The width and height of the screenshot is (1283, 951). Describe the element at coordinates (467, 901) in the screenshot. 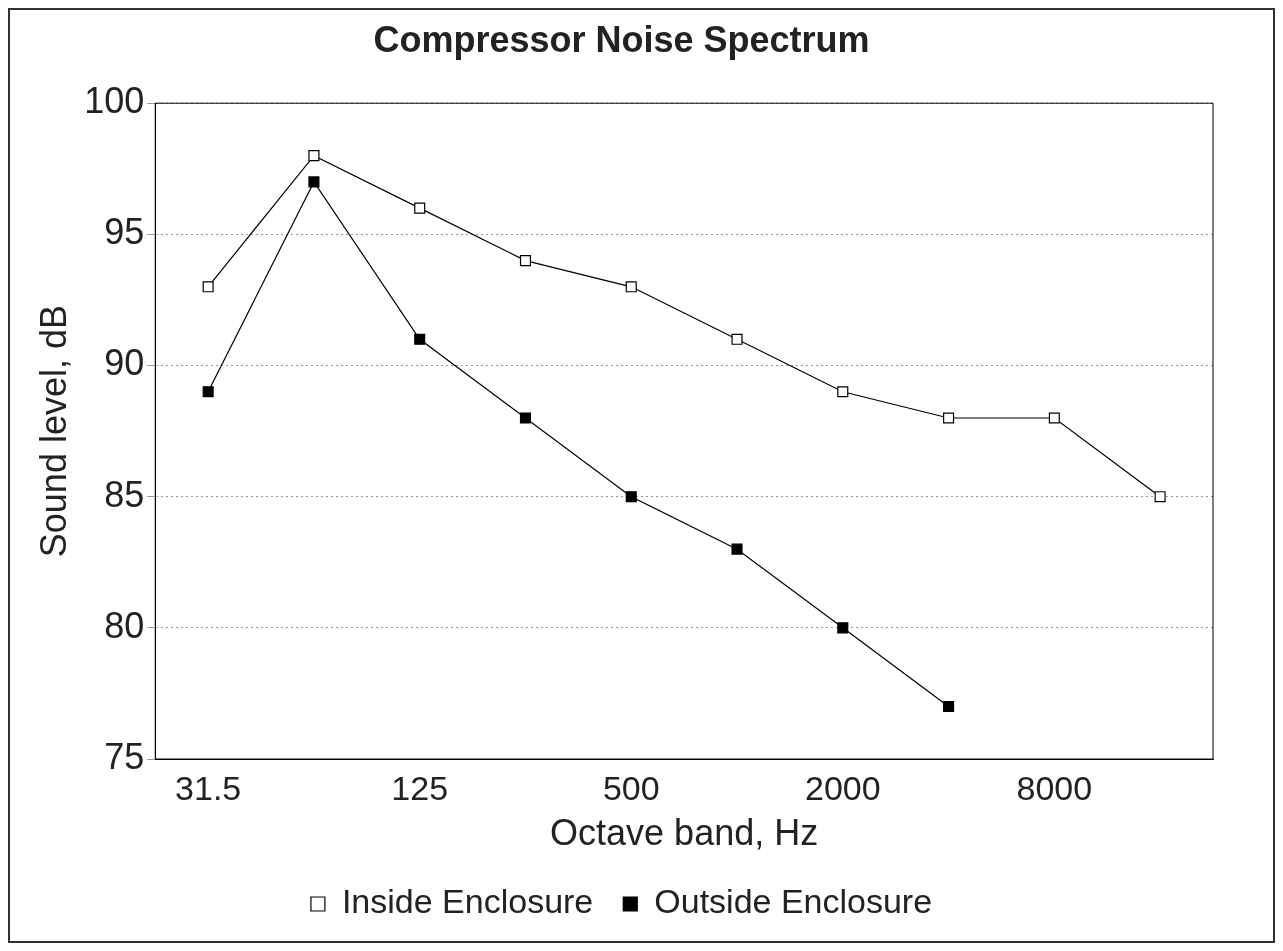

I see `legend-label: Inside Enclosure` at that location.